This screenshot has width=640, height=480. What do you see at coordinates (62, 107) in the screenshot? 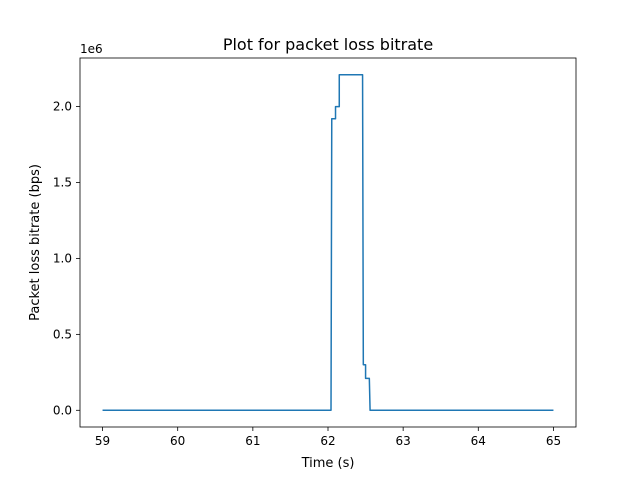
I see `y-tick-label: 2.0` at bounding box center [62, 107].